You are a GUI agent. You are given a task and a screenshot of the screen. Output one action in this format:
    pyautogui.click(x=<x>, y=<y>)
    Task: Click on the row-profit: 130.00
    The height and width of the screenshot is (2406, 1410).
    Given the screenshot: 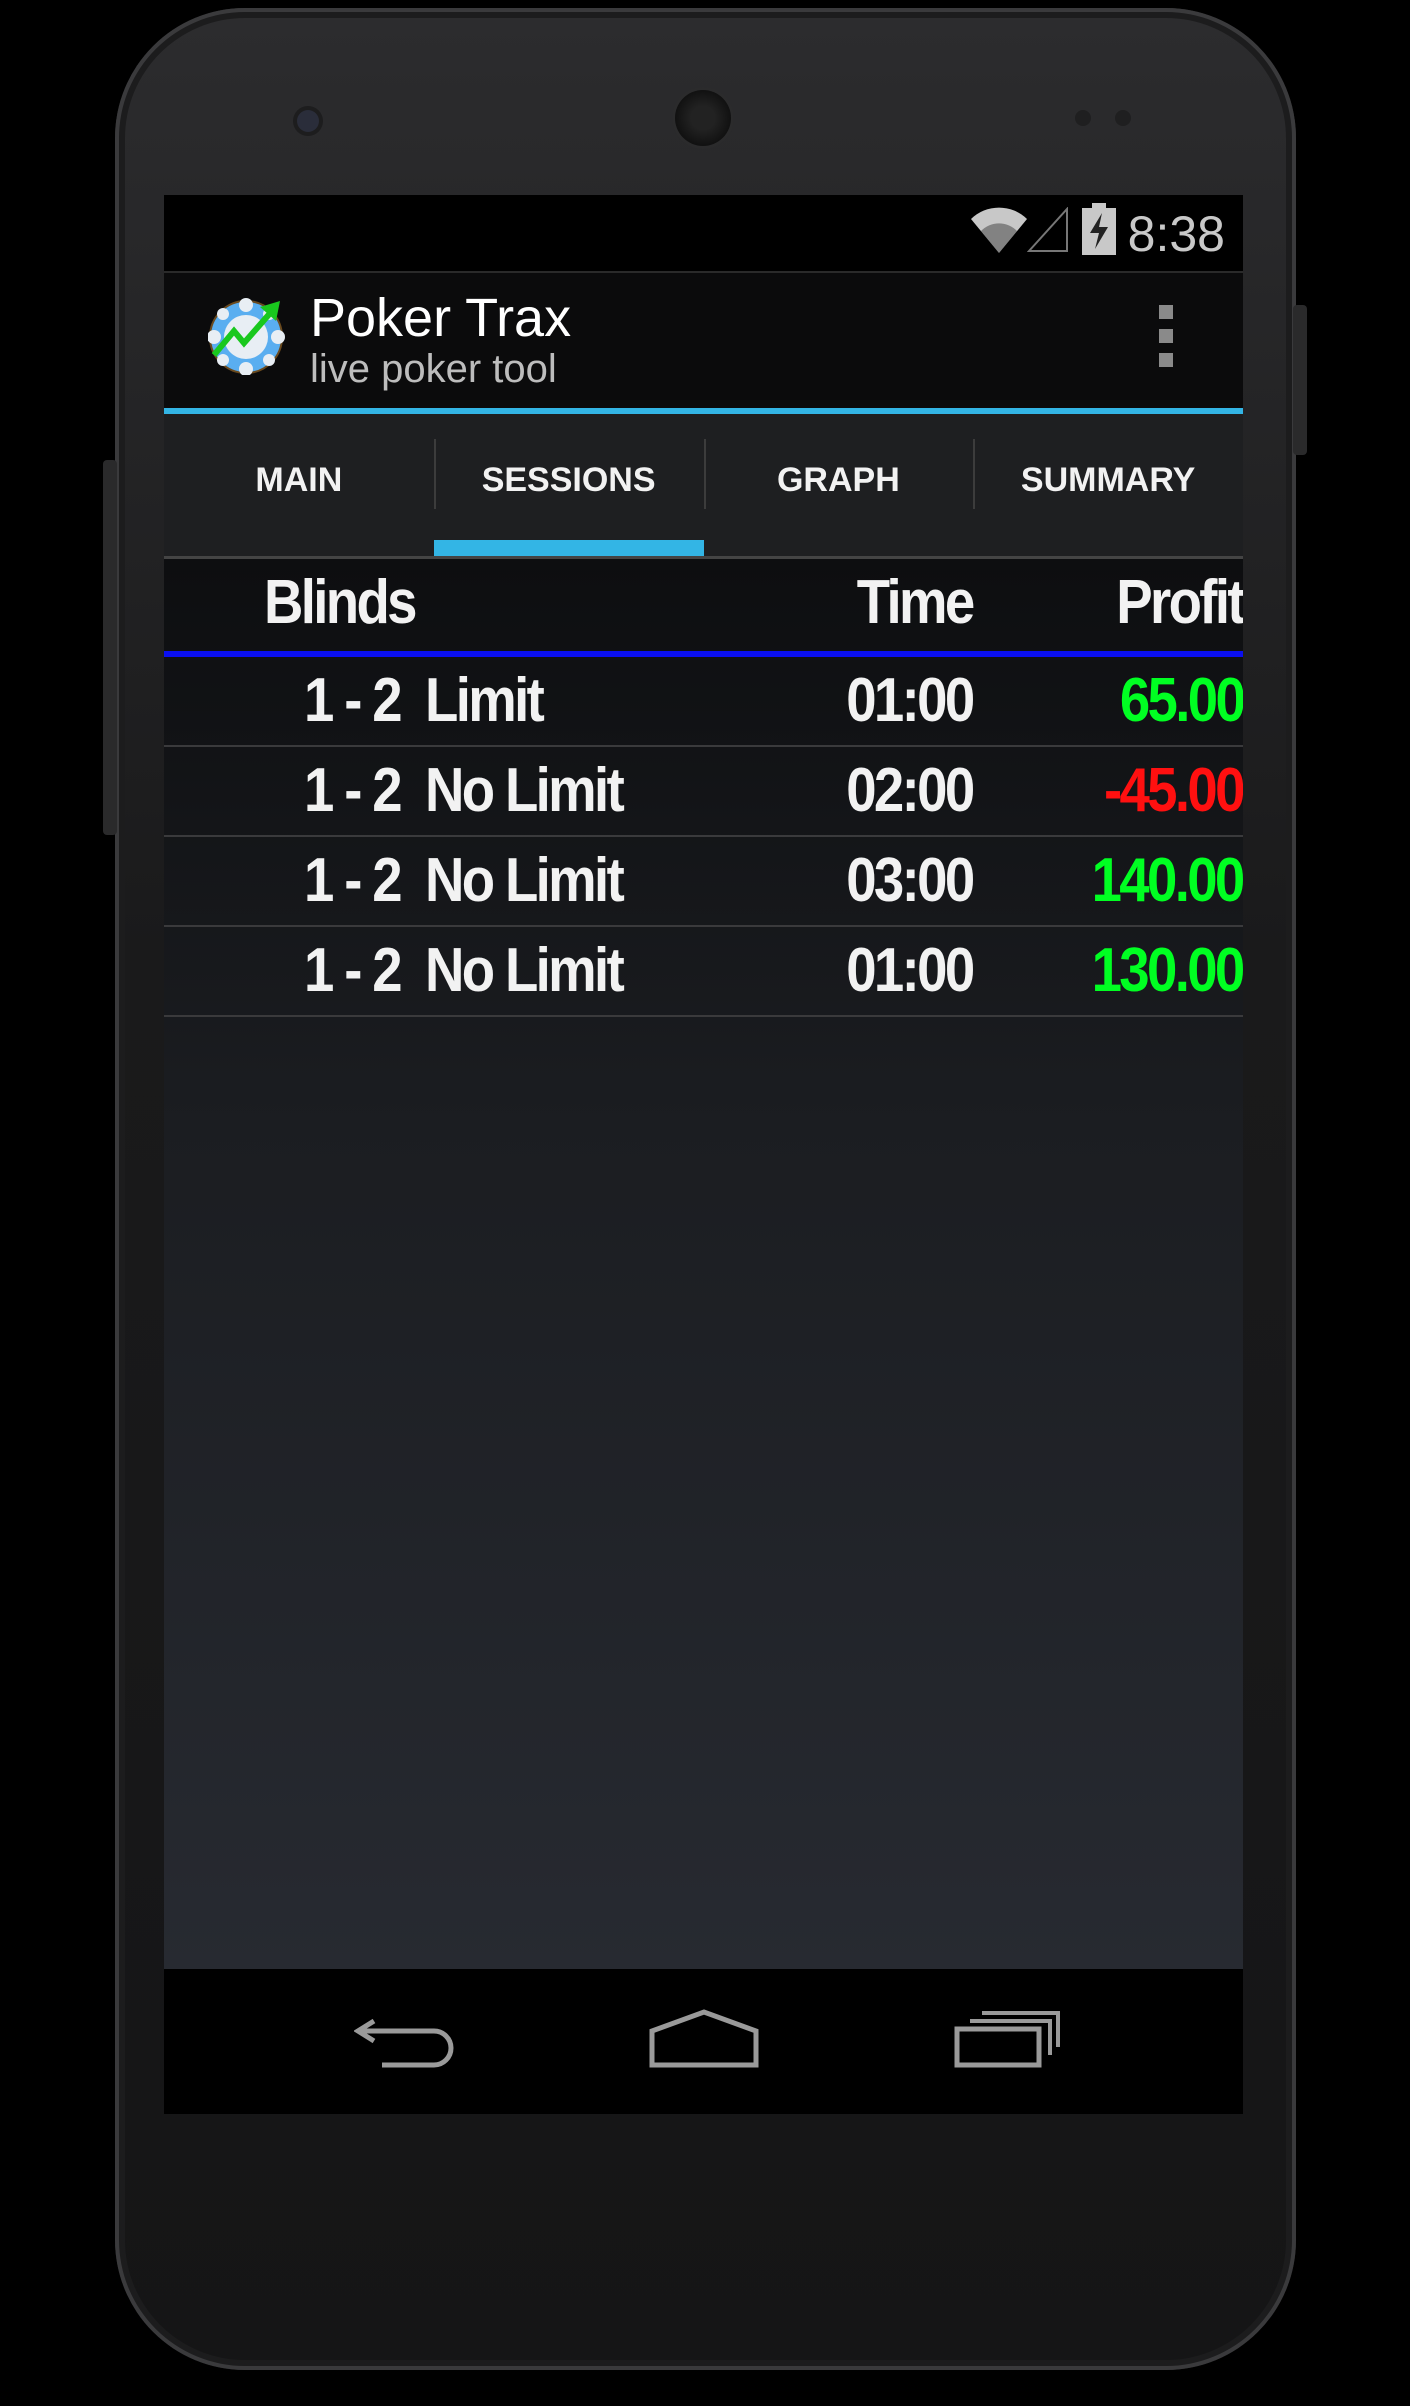 What is the action you would take?
    pyautogui.click(x=1167, y=970)
    